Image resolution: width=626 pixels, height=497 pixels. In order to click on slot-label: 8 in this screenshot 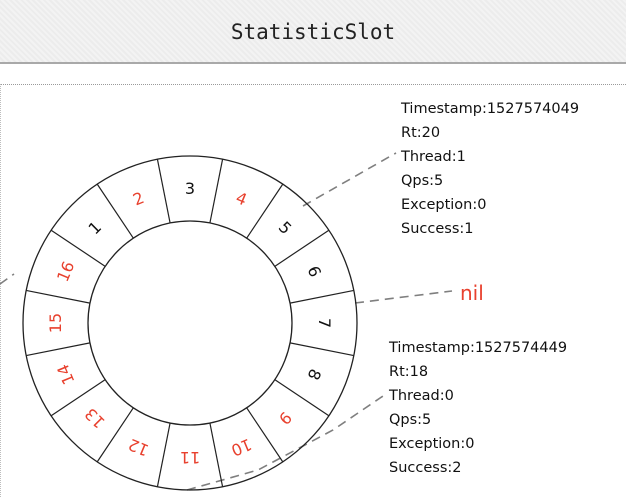, I will do `click(314, 374)`.